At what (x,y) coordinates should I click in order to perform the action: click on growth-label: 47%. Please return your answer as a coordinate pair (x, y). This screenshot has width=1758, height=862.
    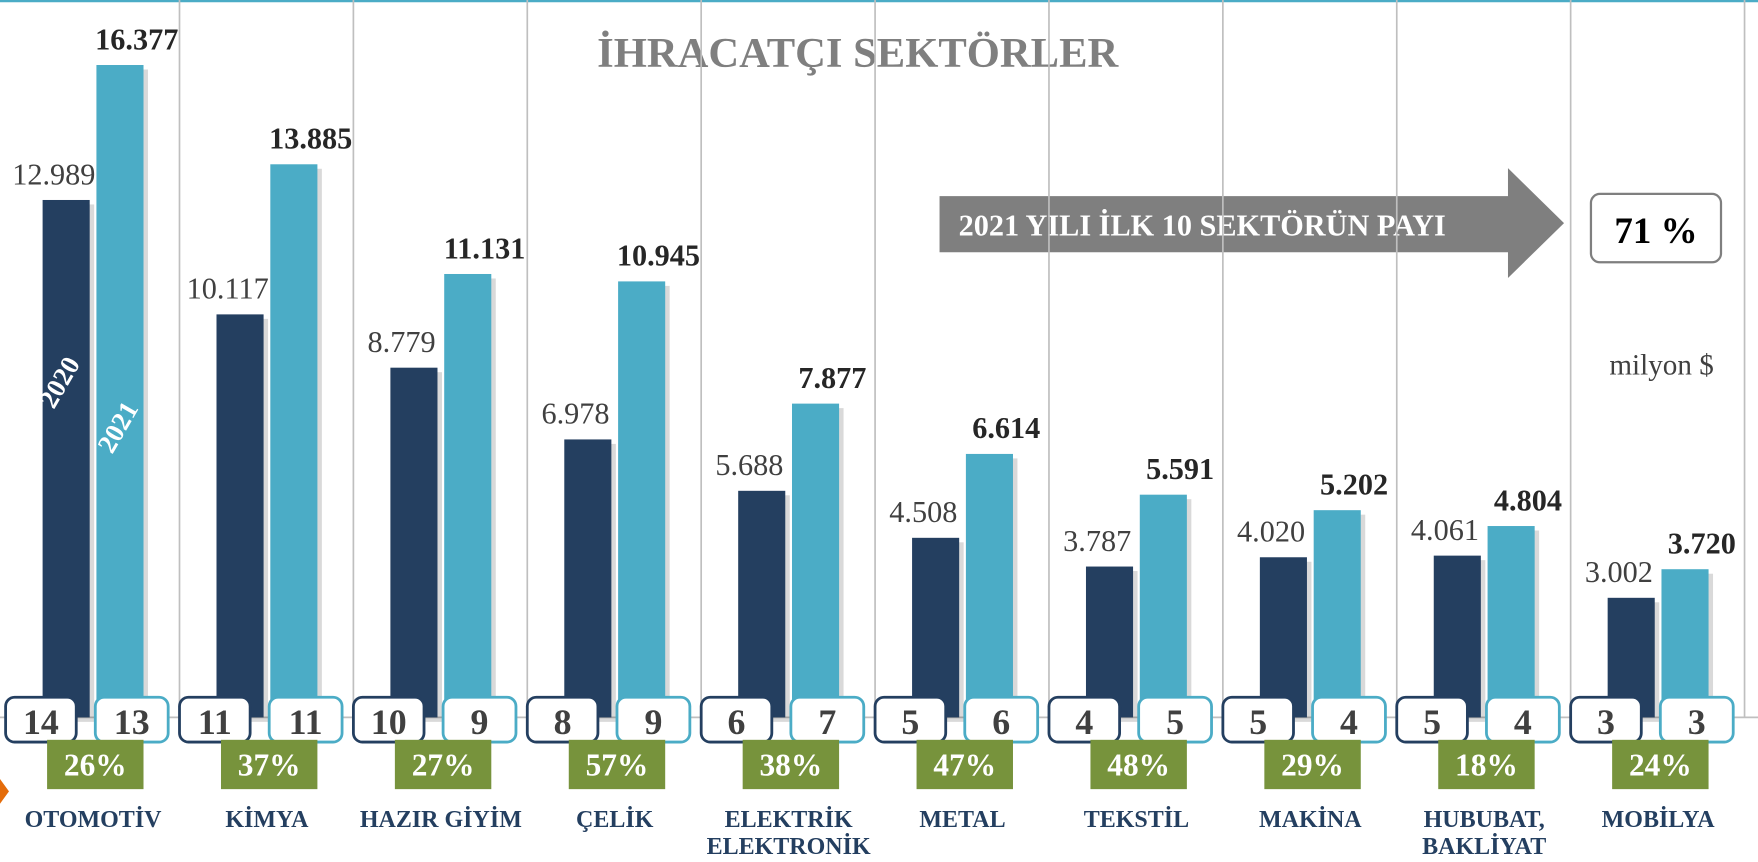
    Looking at the image, I should click on (964, 765).